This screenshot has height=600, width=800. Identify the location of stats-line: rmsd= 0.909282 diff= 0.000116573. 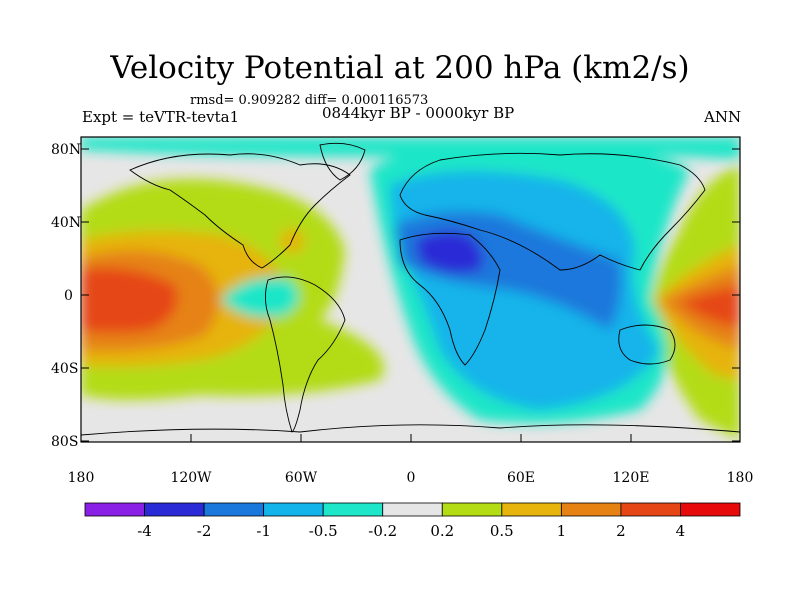
(309, 100).